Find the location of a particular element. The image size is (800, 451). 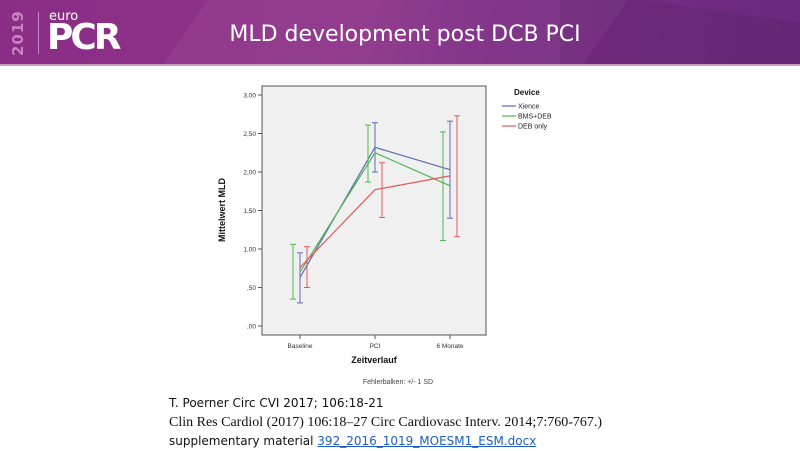

legend-label: DEB only is located at coordinates (533, 127).